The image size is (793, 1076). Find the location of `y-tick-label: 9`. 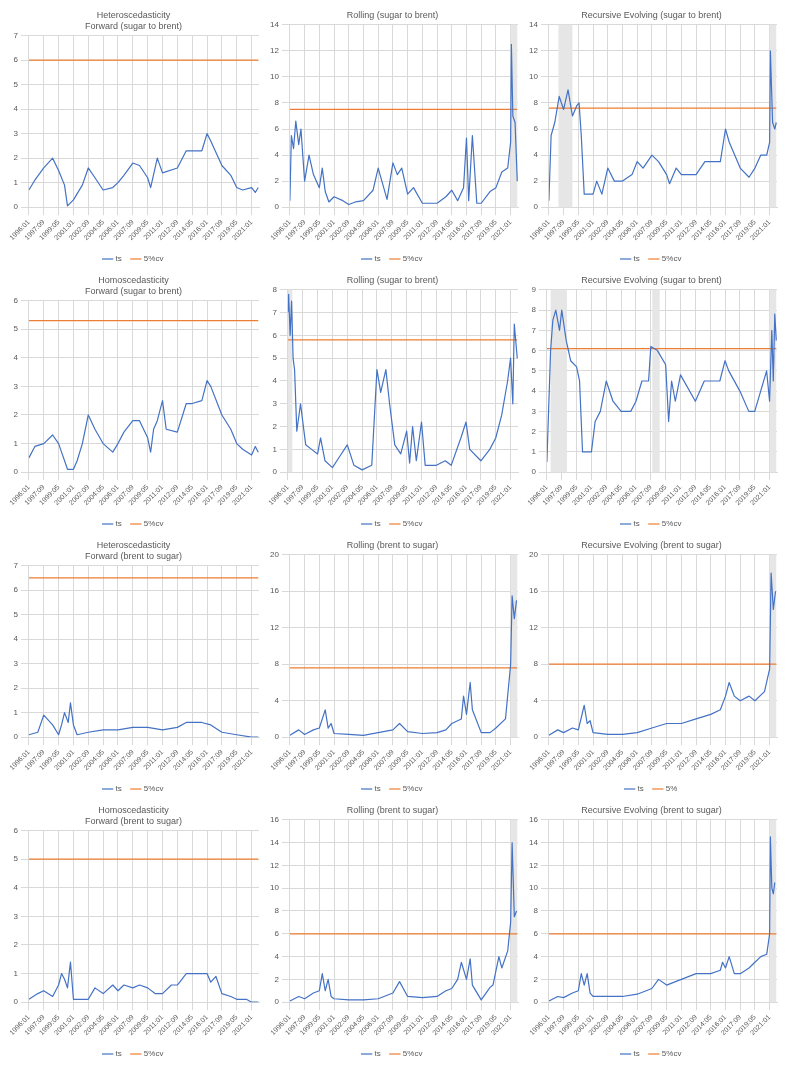

y-tick-label: 9 is located at coordinates (534, 289).